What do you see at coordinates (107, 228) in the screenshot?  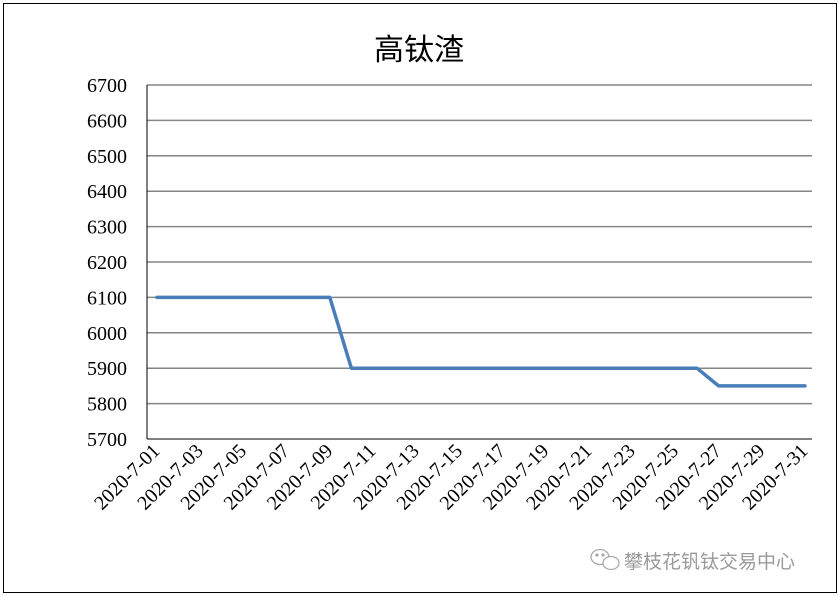 I see `y-tick-label: 6300` at bounding box center [107, 228].